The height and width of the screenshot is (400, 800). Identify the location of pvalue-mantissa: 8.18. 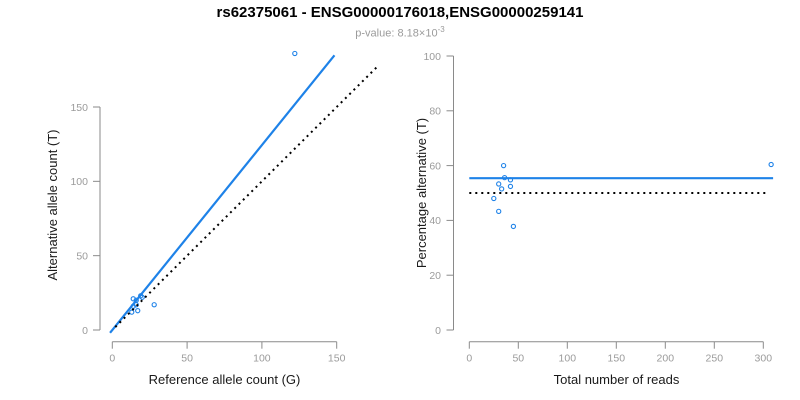
(408, 33).